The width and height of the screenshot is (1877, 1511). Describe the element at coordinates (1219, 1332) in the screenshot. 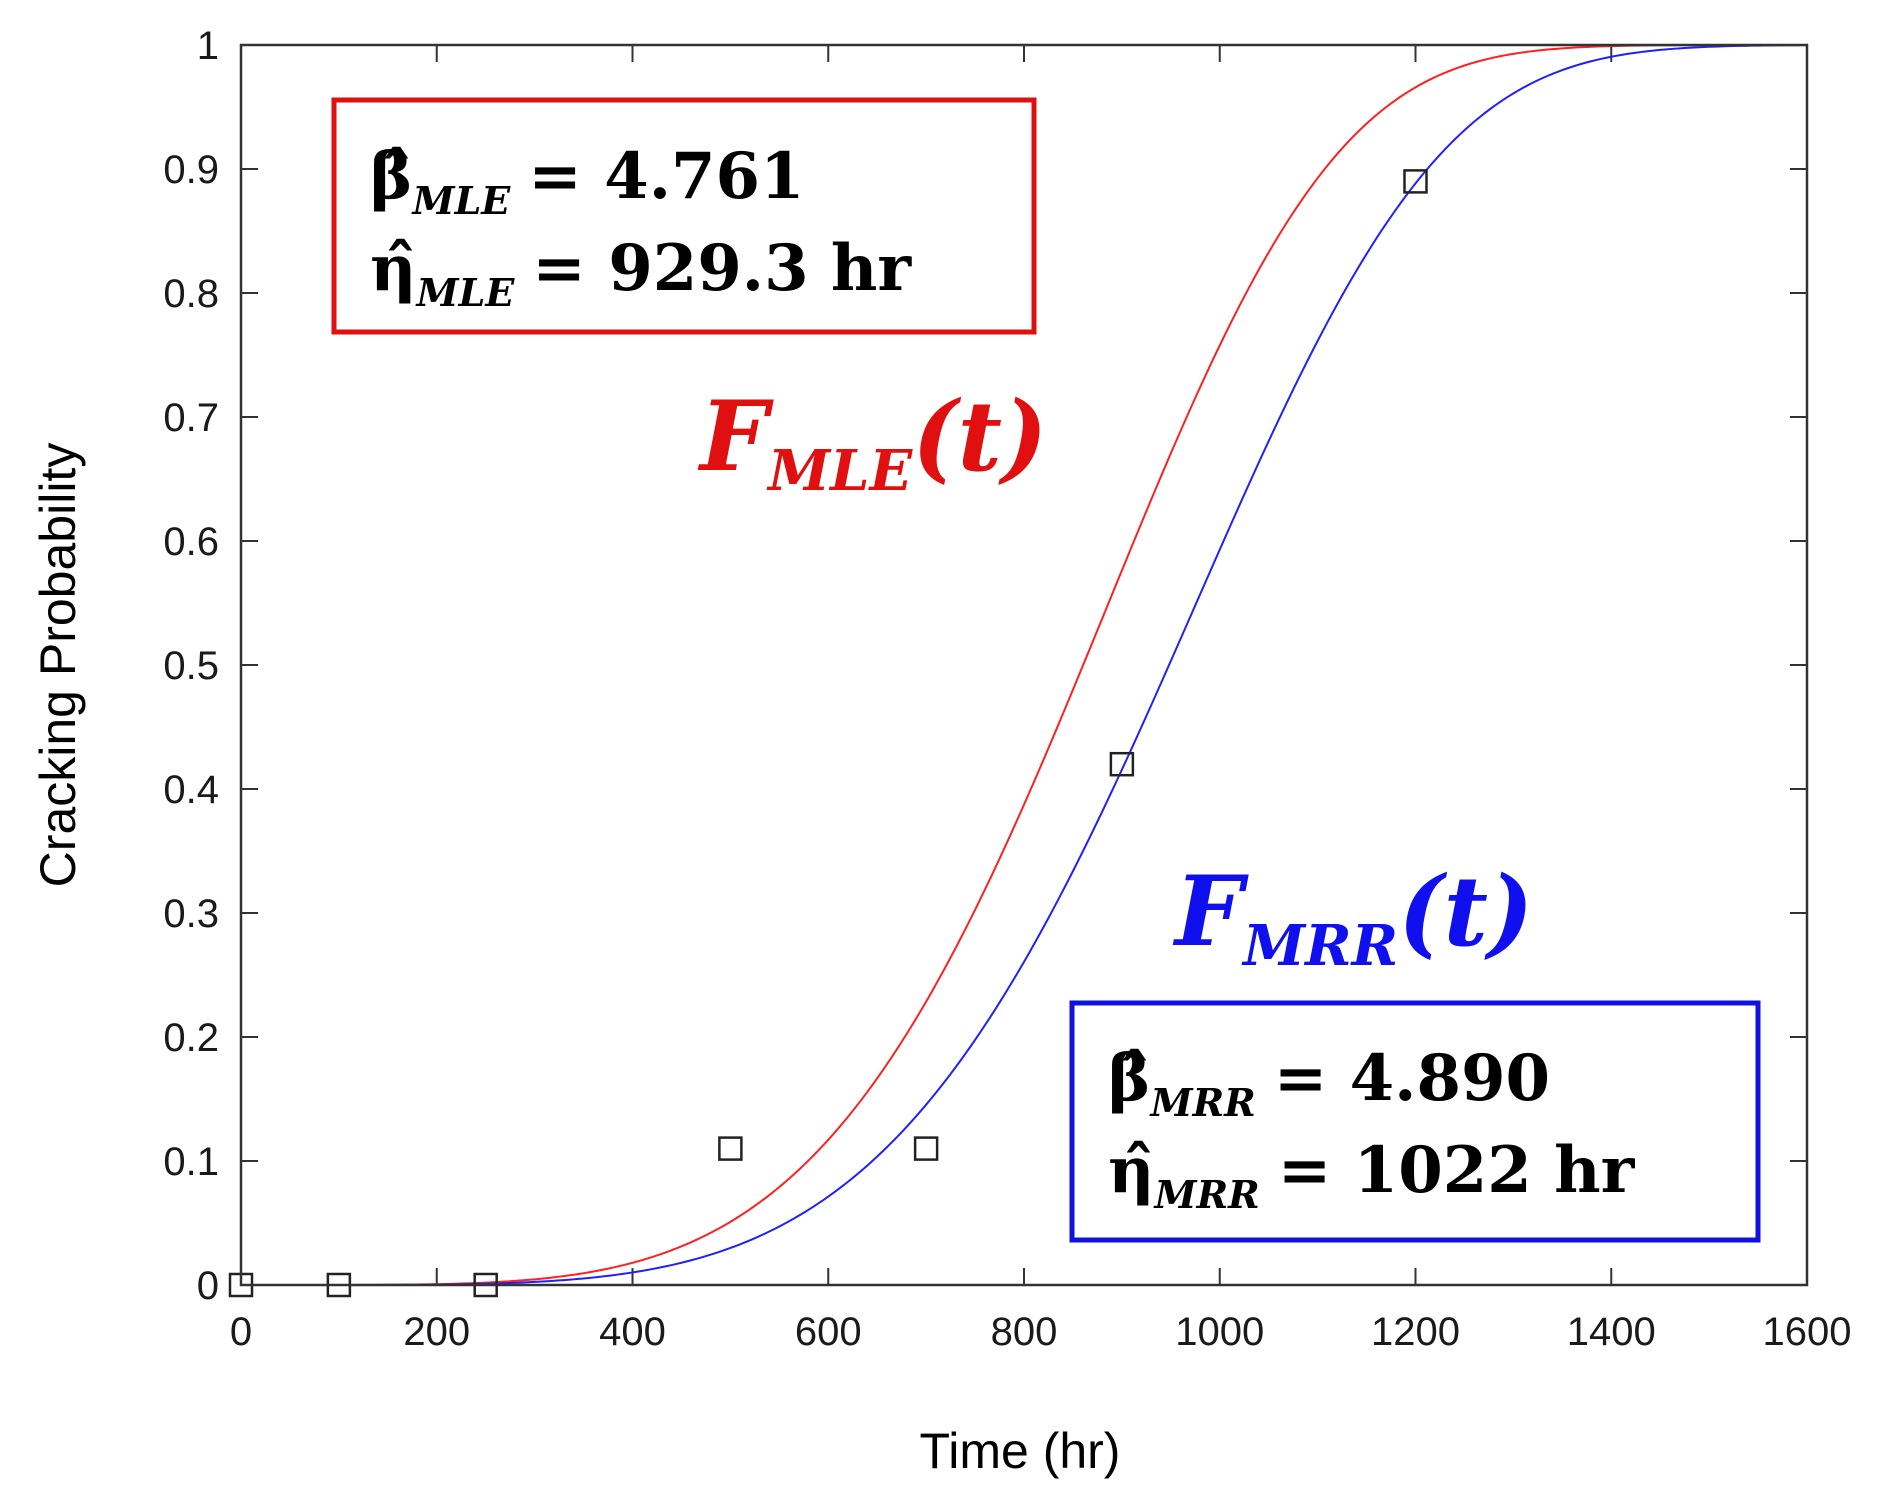

I see `x-tick-label: 1000` at that location.